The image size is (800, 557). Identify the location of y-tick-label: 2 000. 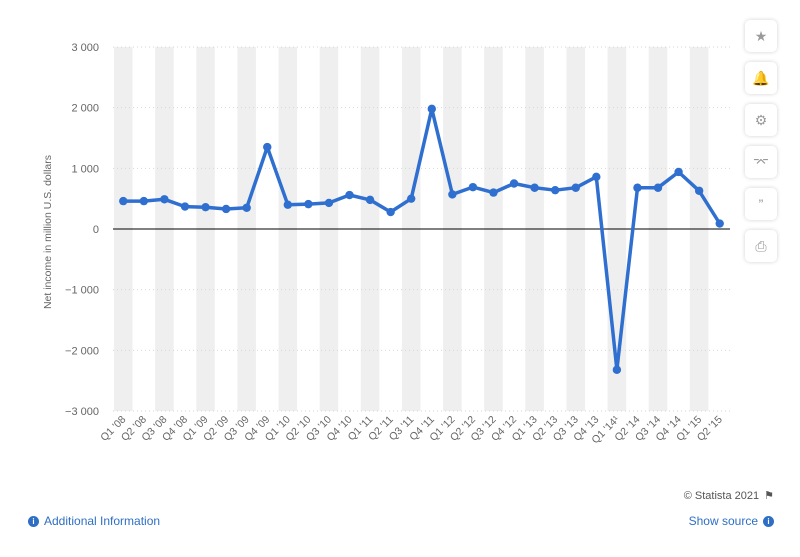
(85, 109).